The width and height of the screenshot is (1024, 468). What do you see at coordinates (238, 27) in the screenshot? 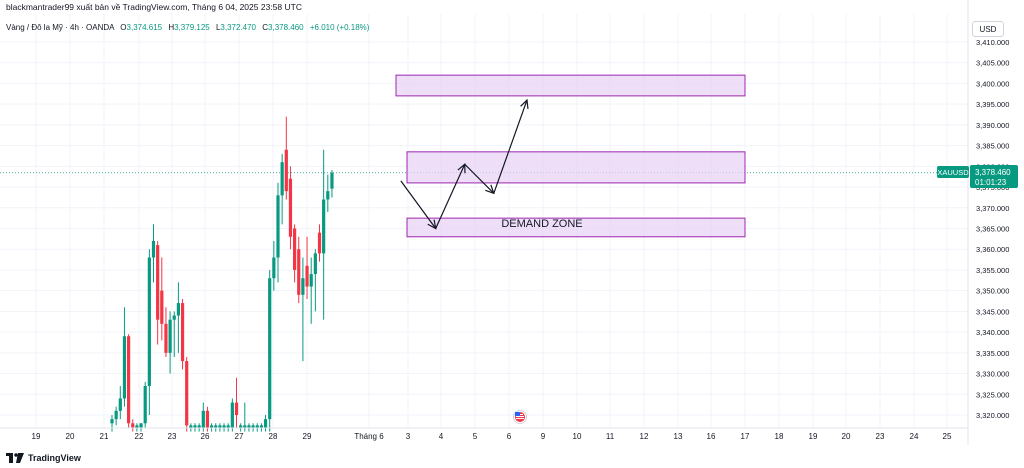
I see `low-value: 3,372.470` at bounding box center [238, 27].